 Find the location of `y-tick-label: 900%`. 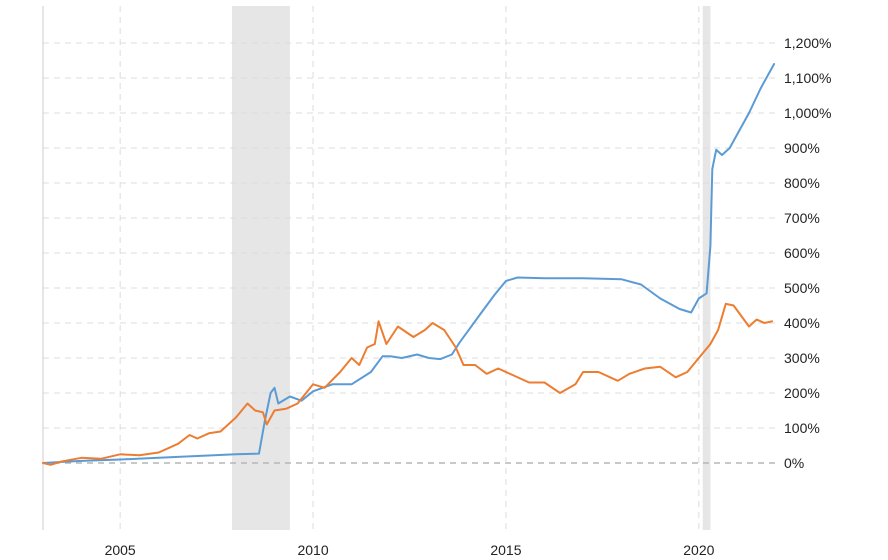

y-tick-label: 900% is located at coordinates (802, 148).